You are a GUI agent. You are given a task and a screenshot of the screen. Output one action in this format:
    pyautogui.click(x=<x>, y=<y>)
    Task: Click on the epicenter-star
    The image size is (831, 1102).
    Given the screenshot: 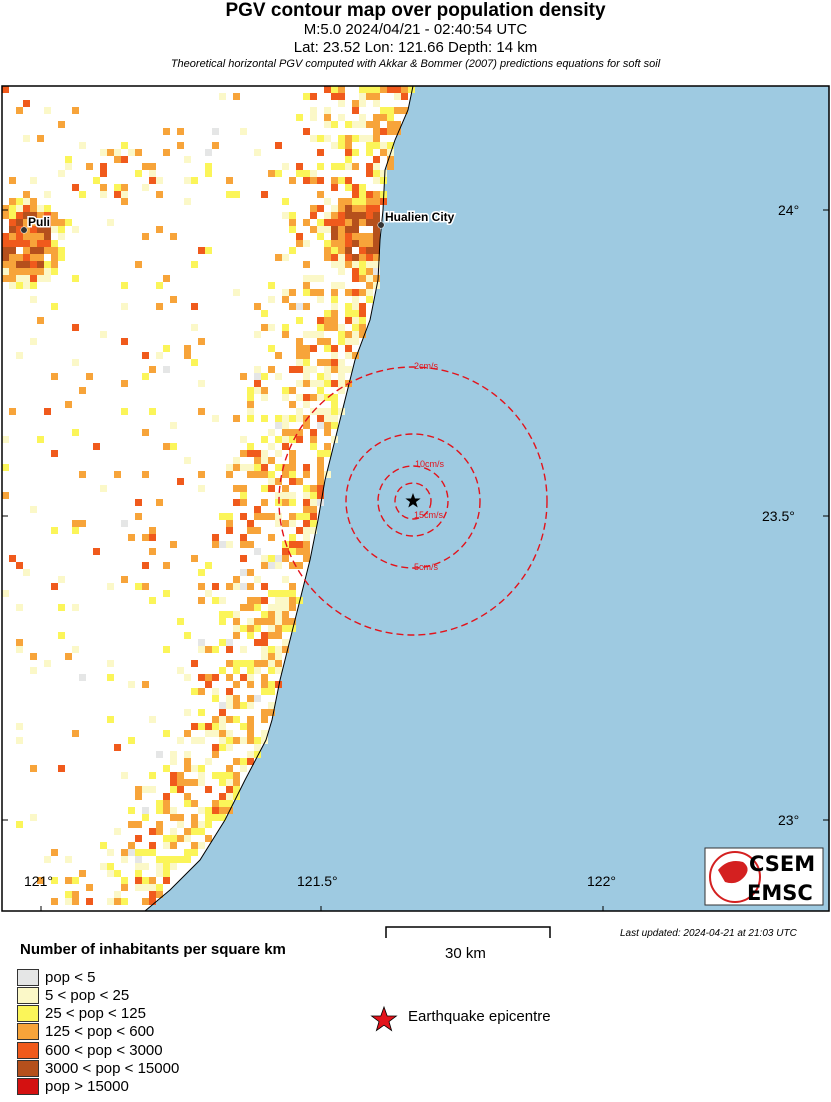 What is the action you would take?
    pyautogui.click(x=413, y=500)
    